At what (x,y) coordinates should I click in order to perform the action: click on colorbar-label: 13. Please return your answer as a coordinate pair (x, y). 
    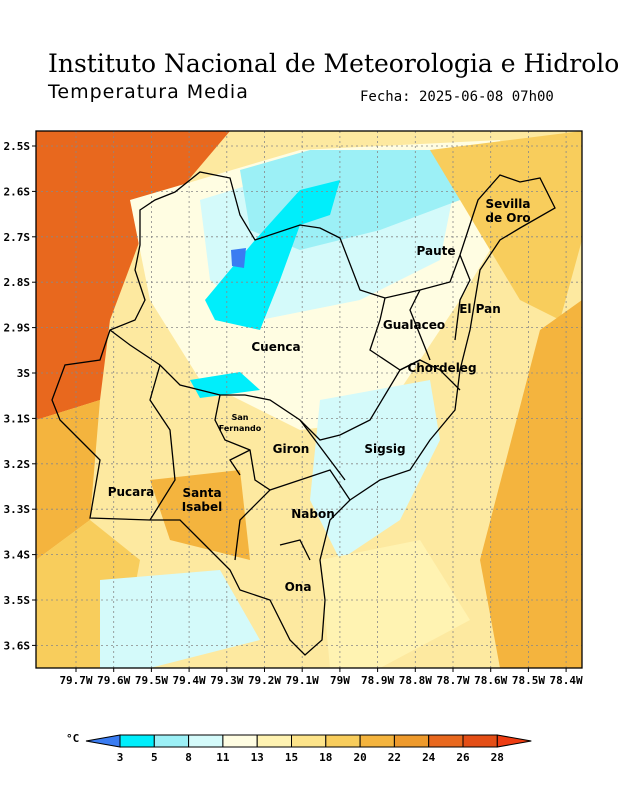
    Looking at the image, I should click on (257, 757).